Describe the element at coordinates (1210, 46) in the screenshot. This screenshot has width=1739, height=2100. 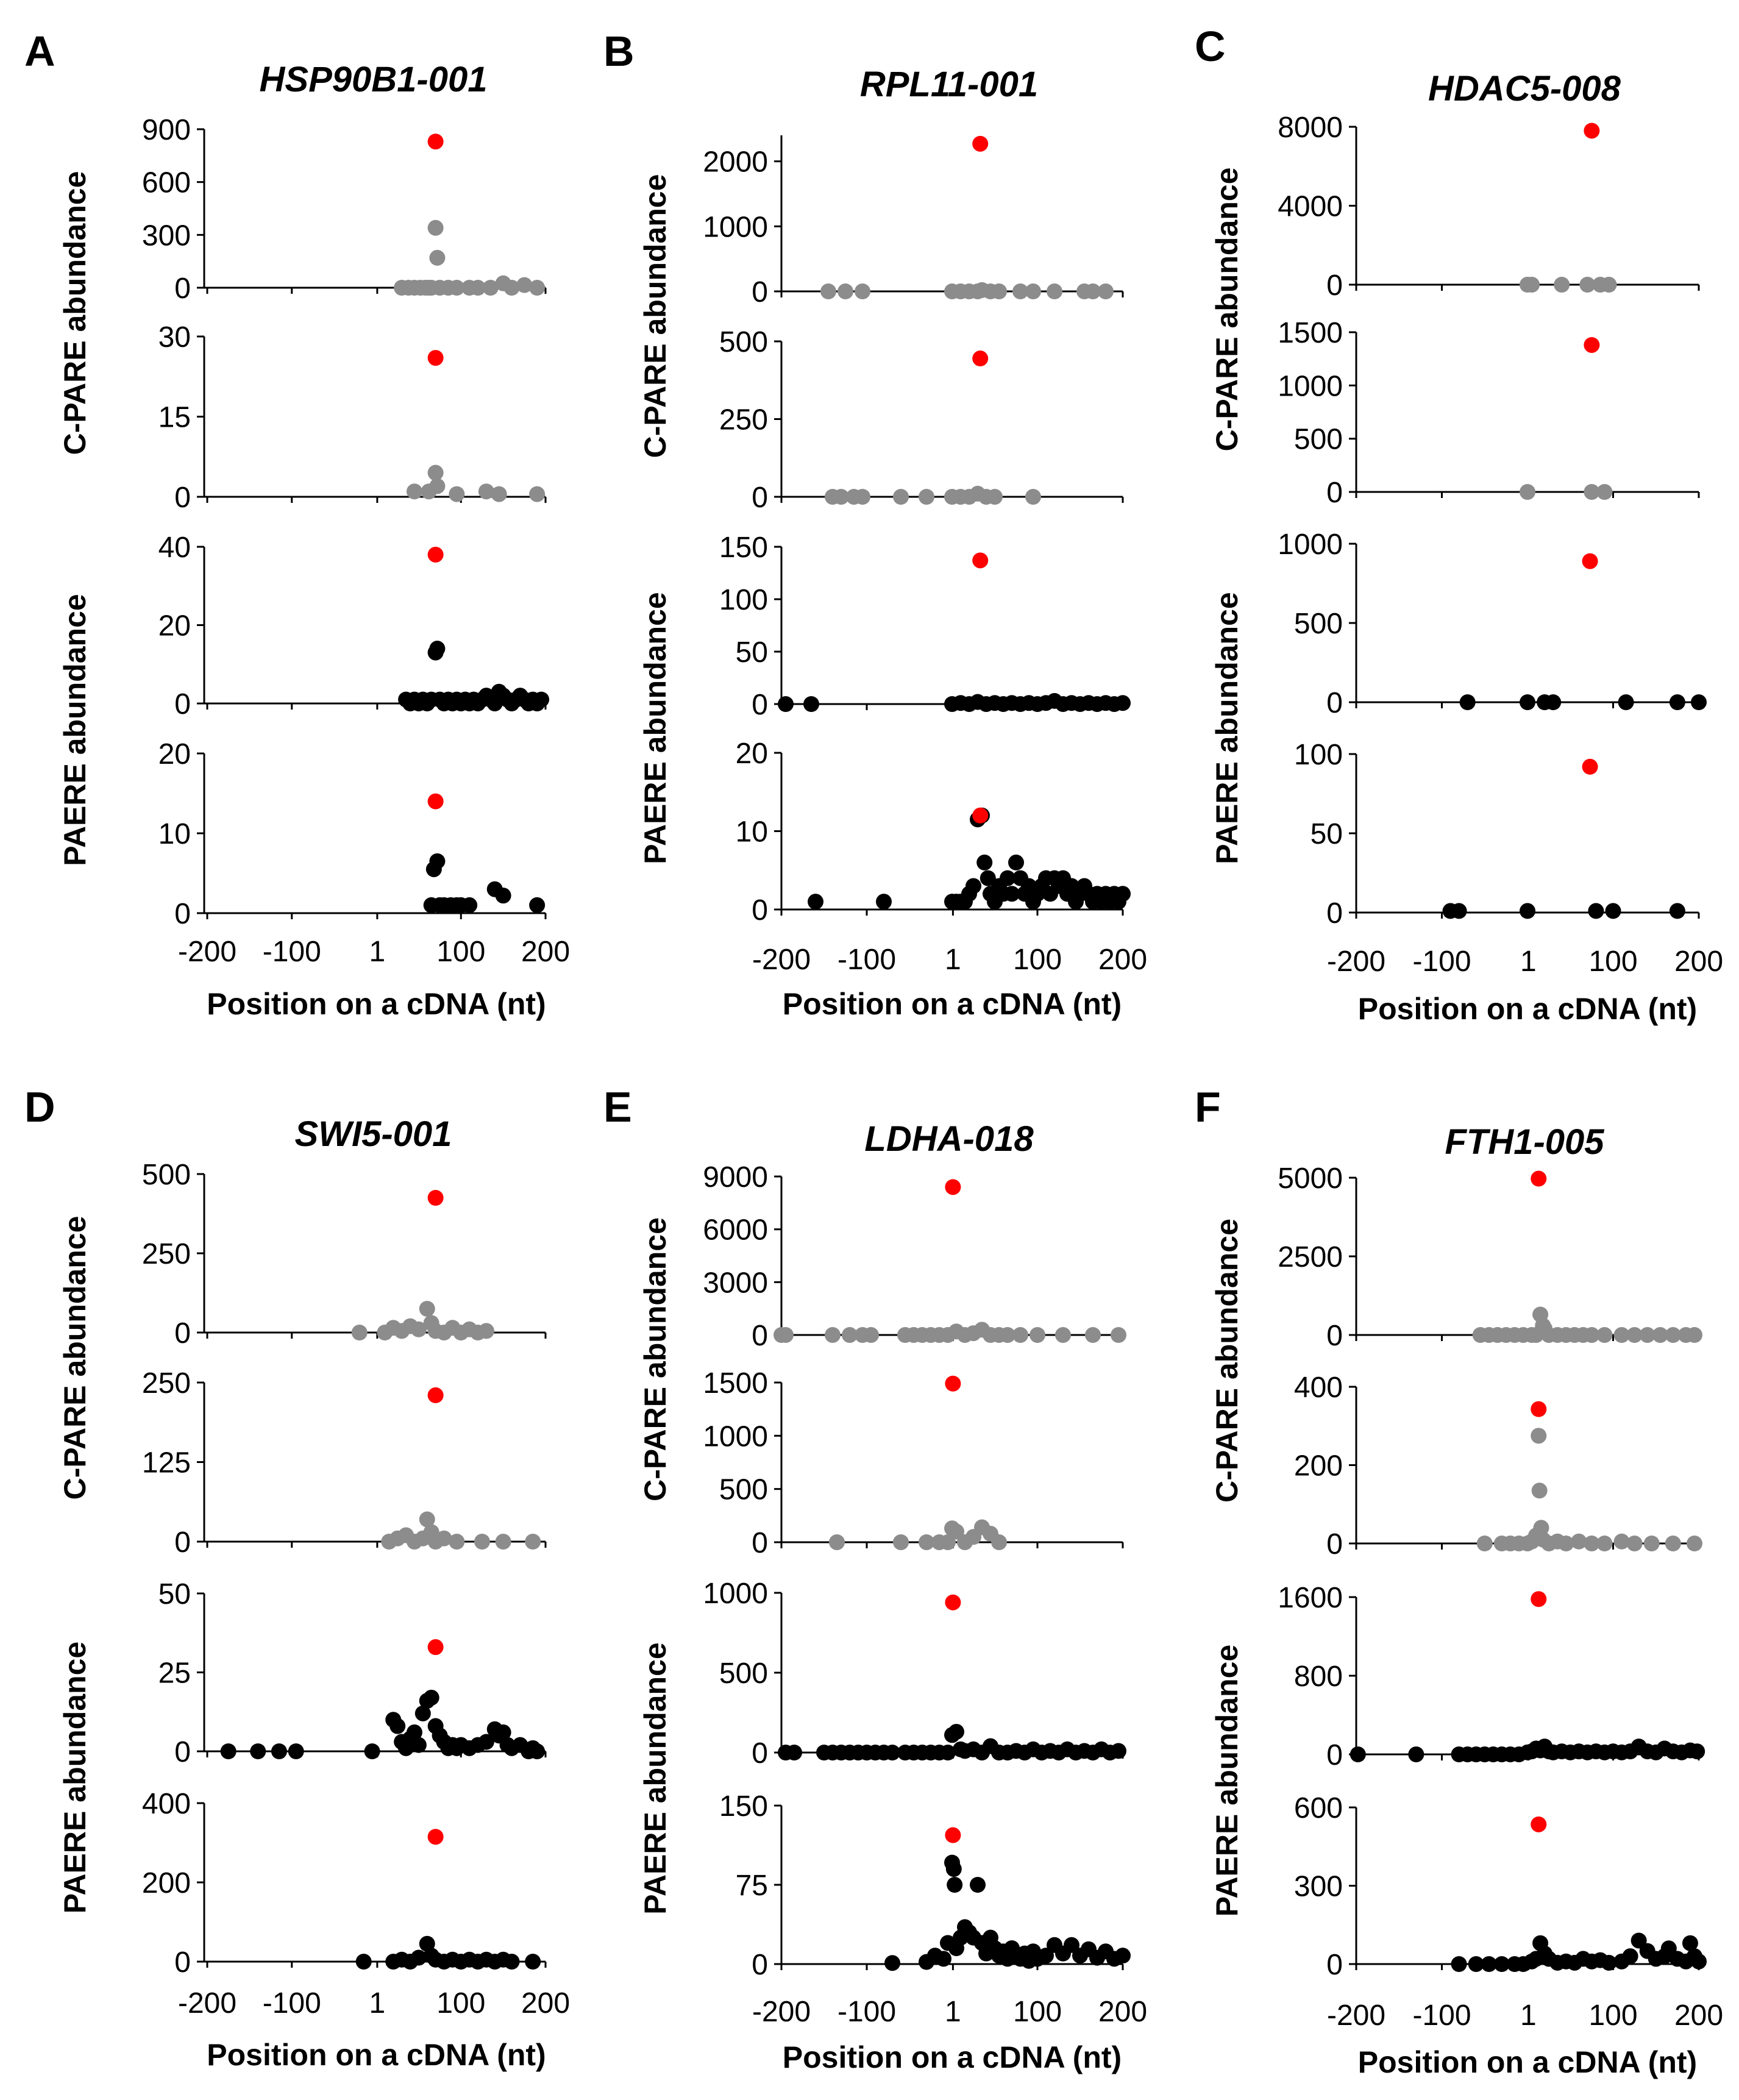
I see `panel-letter: C` at that location.